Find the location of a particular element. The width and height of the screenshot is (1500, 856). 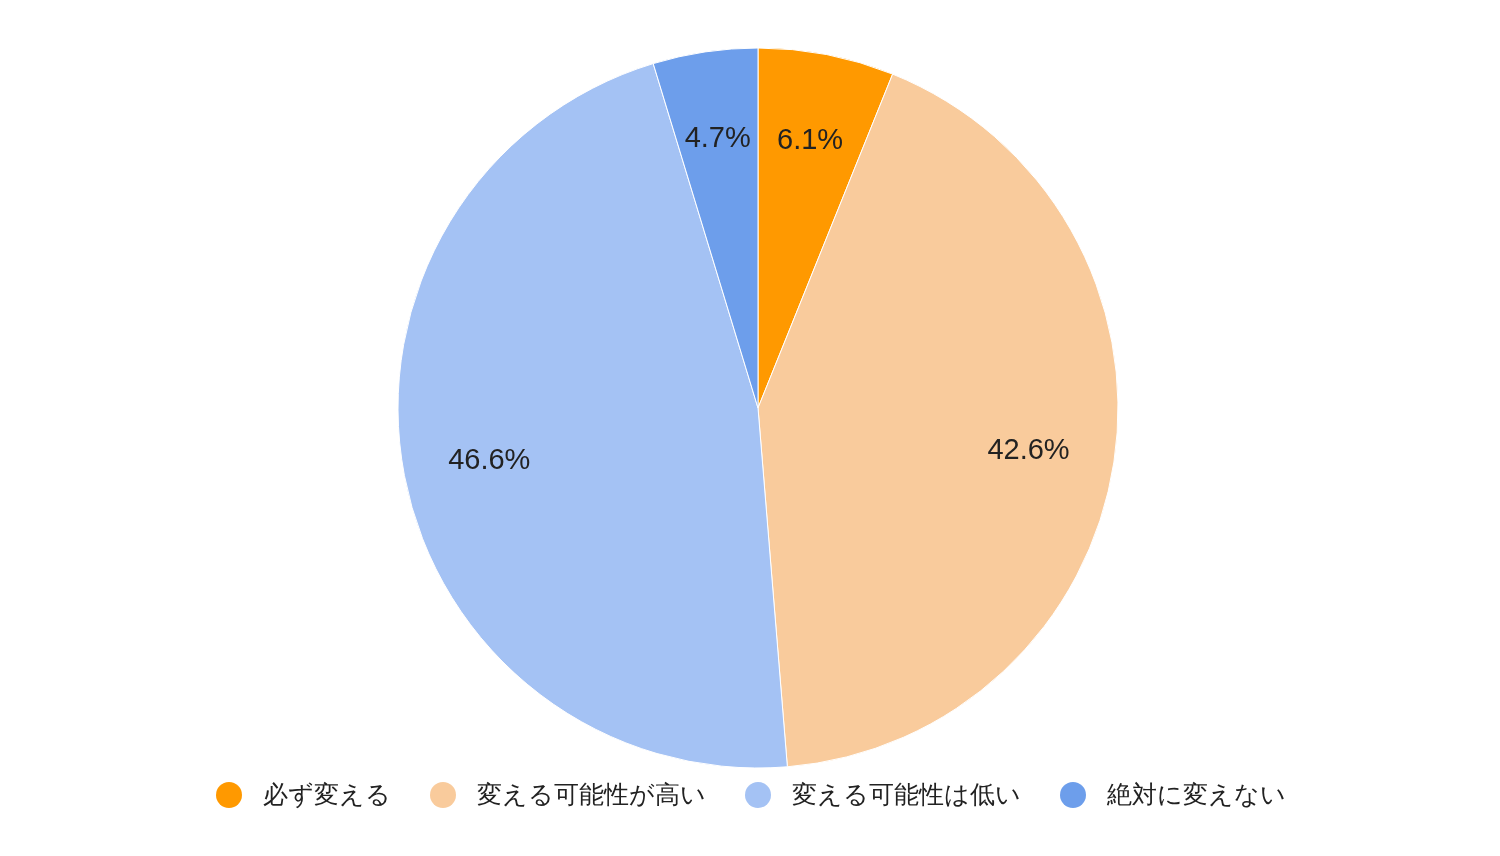

data-label: 4.7% is located at coordinates (717, 137).